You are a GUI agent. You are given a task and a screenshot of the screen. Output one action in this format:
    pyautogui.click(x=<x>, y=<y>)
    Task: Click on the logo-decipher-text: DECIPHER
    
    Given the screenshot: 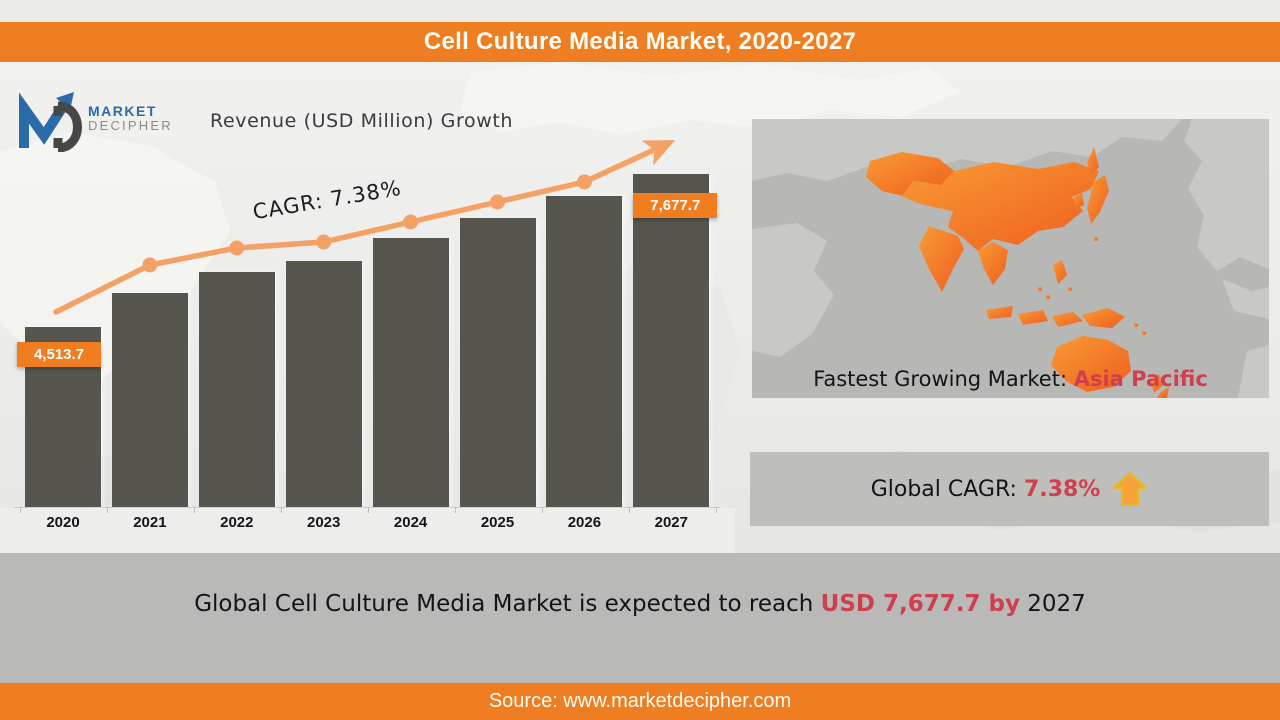 What is the action you would take?
    pyautogui.click(x=130, y=125)
    